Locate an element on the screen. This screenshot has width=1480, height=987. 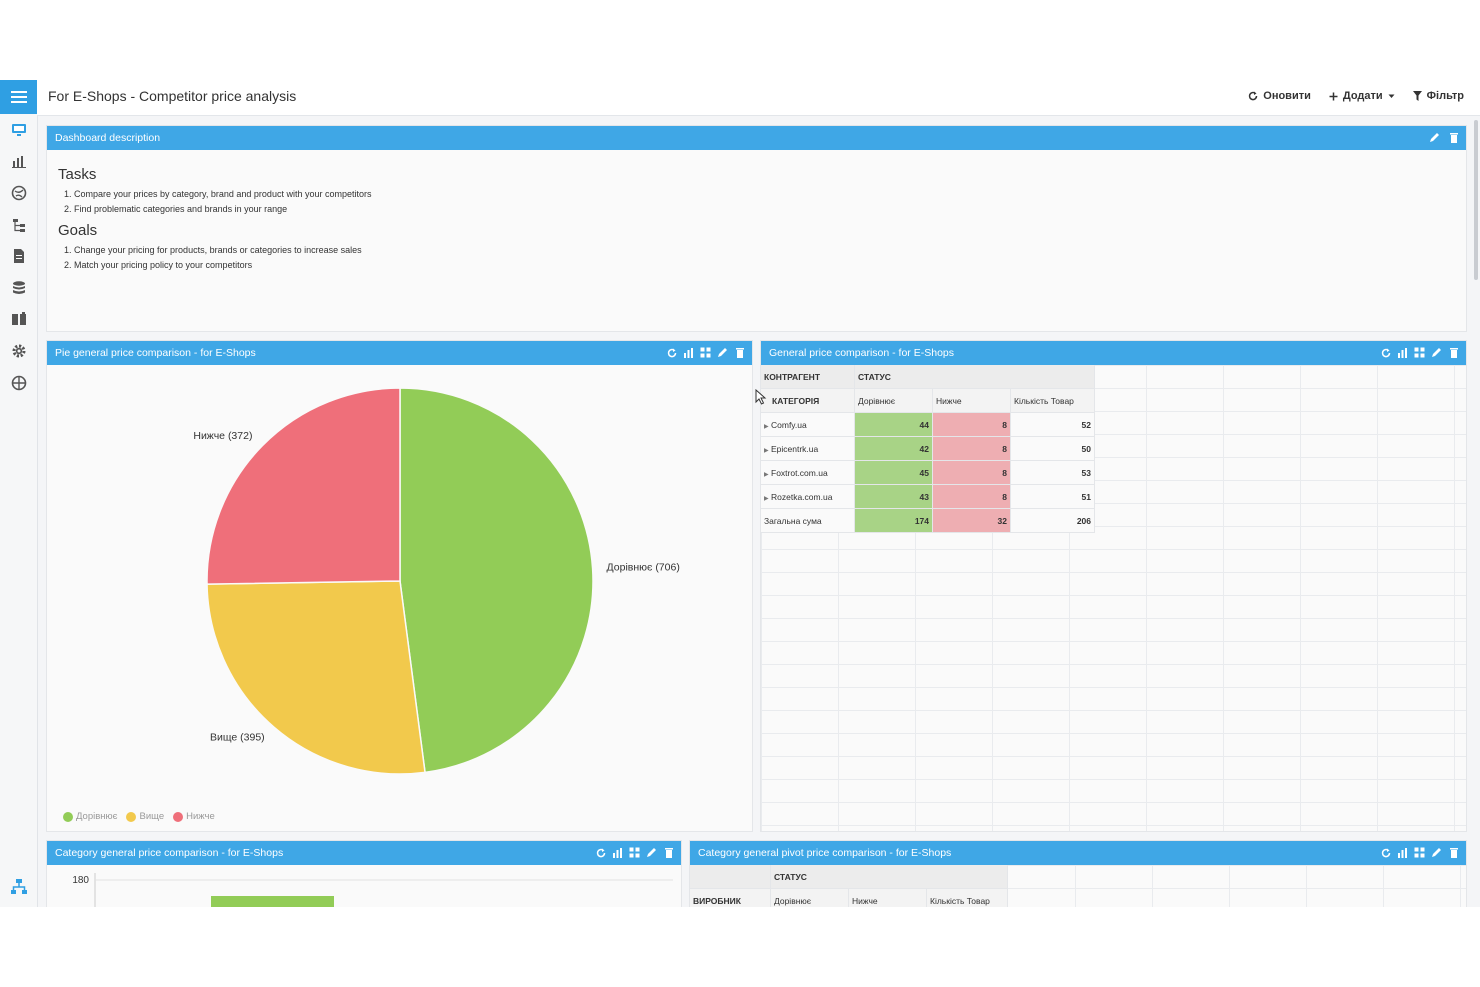
table-subheader-row: ВИРОБНИК Дорівнює Нижче Кількість Товар is located at coordinates (849, 897).